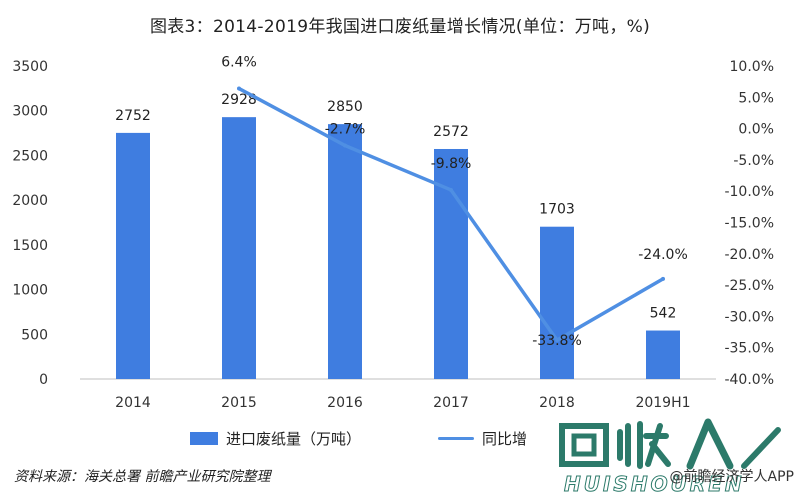 This screenshot has height=500, width=800. Describe the element at coordinates (43, 380) in the screenshot. I see `left-axis-tick-label: 0` at that location.